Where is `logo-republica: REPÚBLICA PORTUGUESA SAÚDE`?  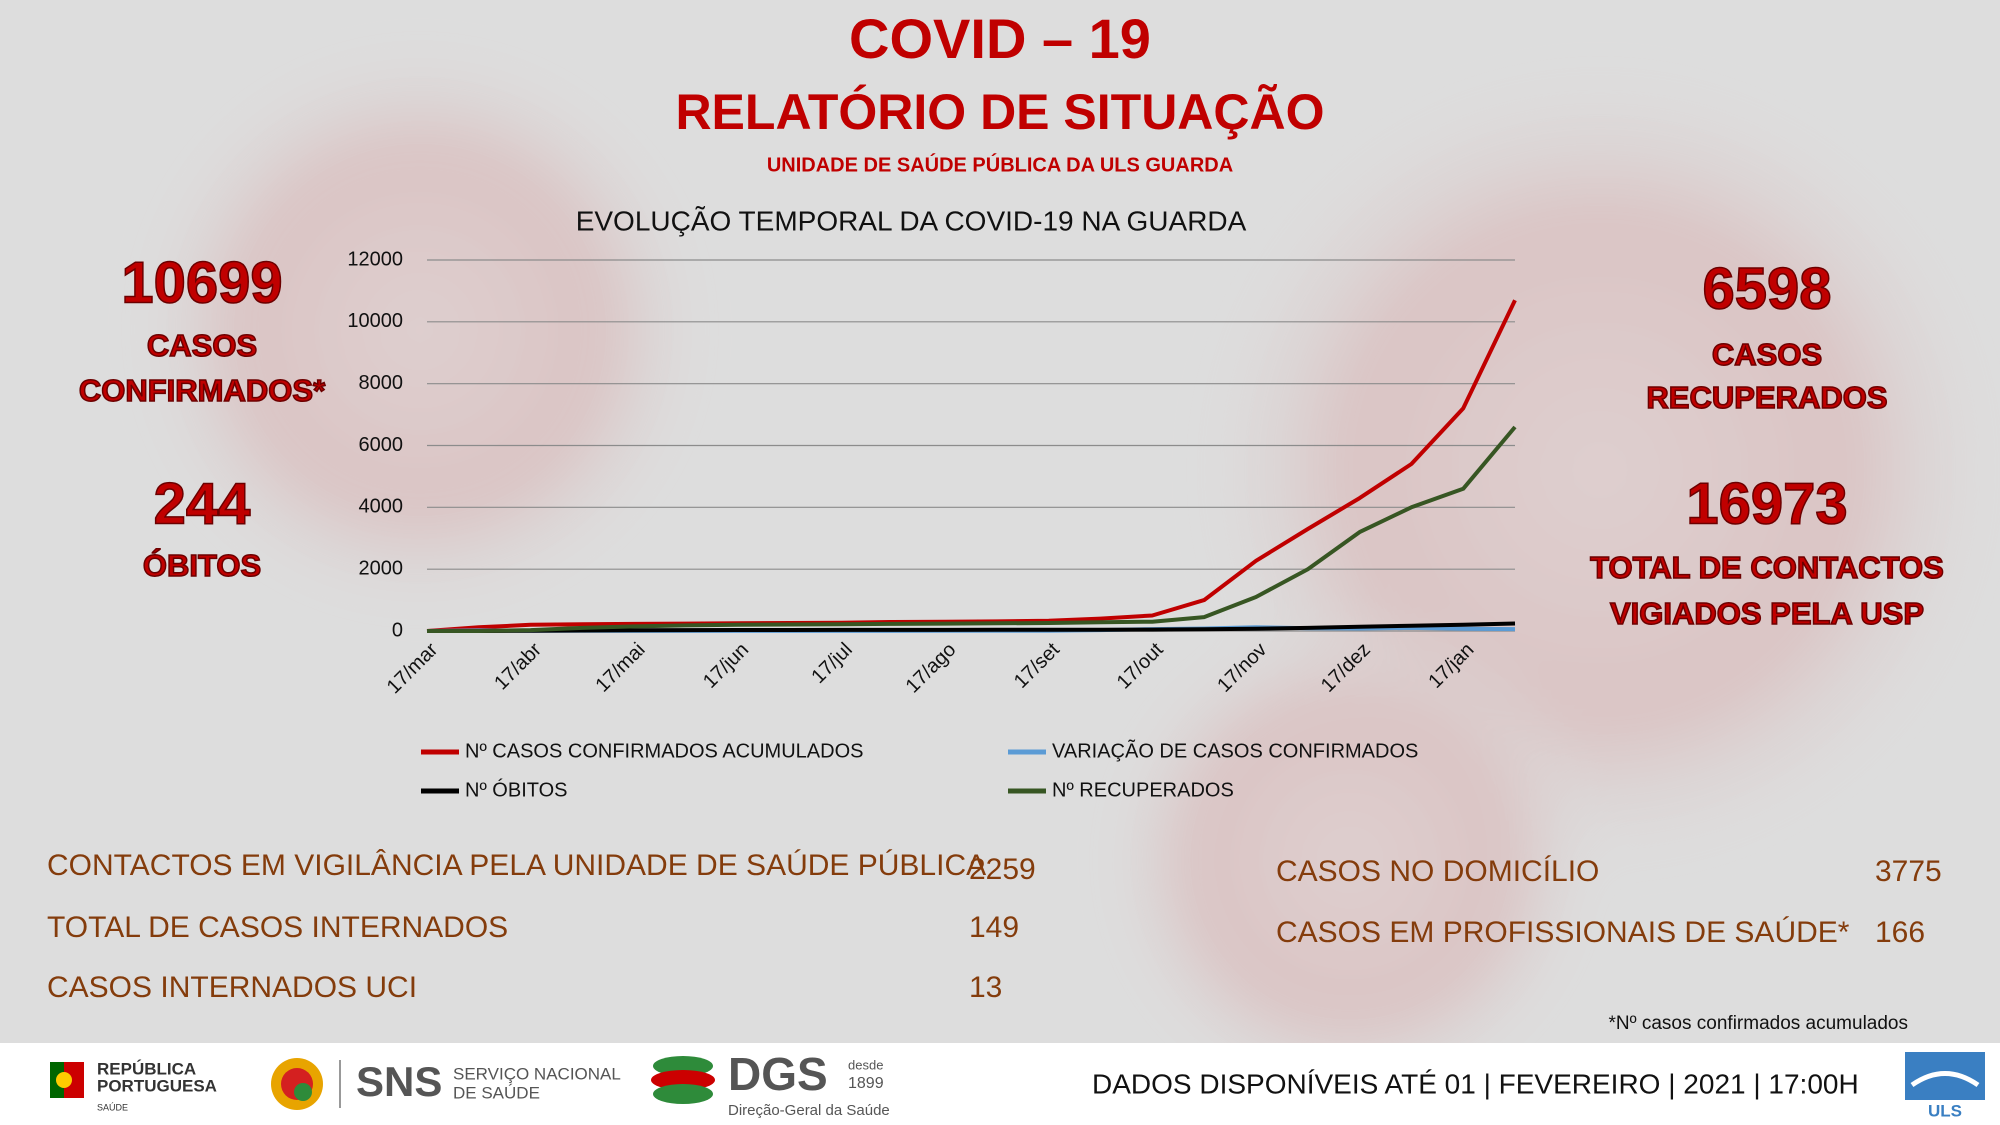 logo-republica: REPÚBLICA PORTUGUESA SAÚDE is located at coordinates (133, 1085).